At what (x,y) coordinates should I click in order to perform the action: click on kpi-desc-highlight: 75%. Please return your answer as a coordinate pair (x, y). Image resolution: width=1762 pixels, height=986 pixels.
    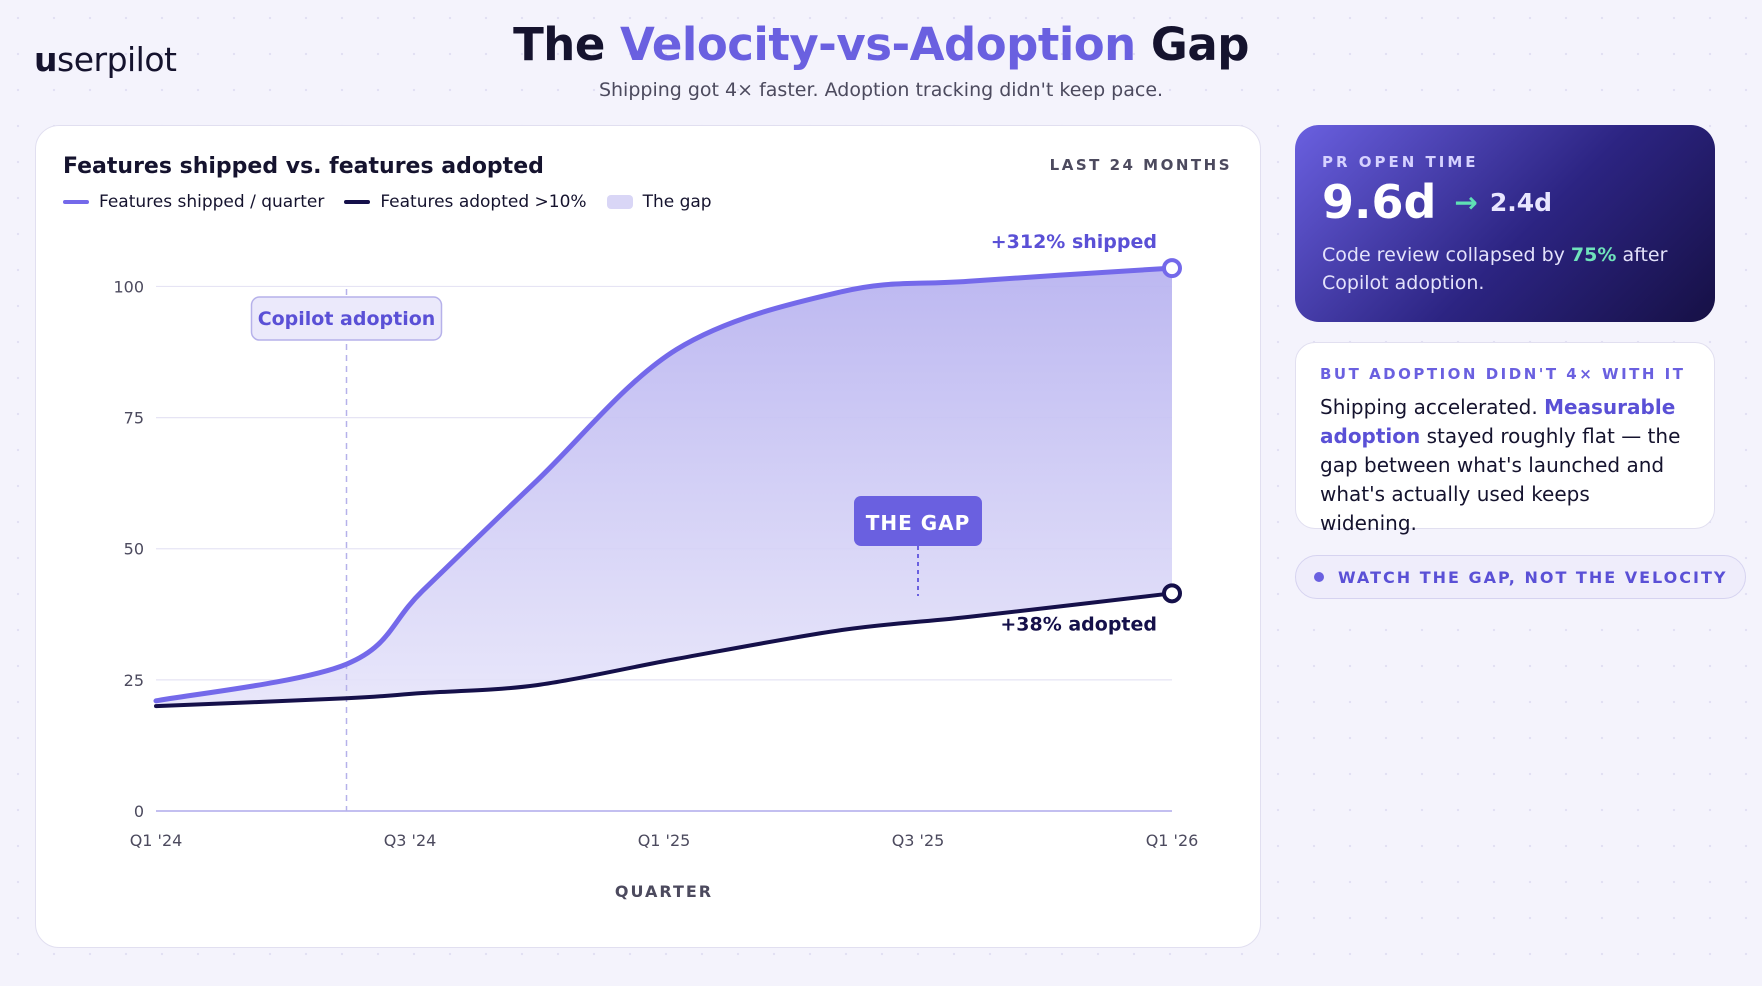
    Looking at the image, I should click on (1593, 255).